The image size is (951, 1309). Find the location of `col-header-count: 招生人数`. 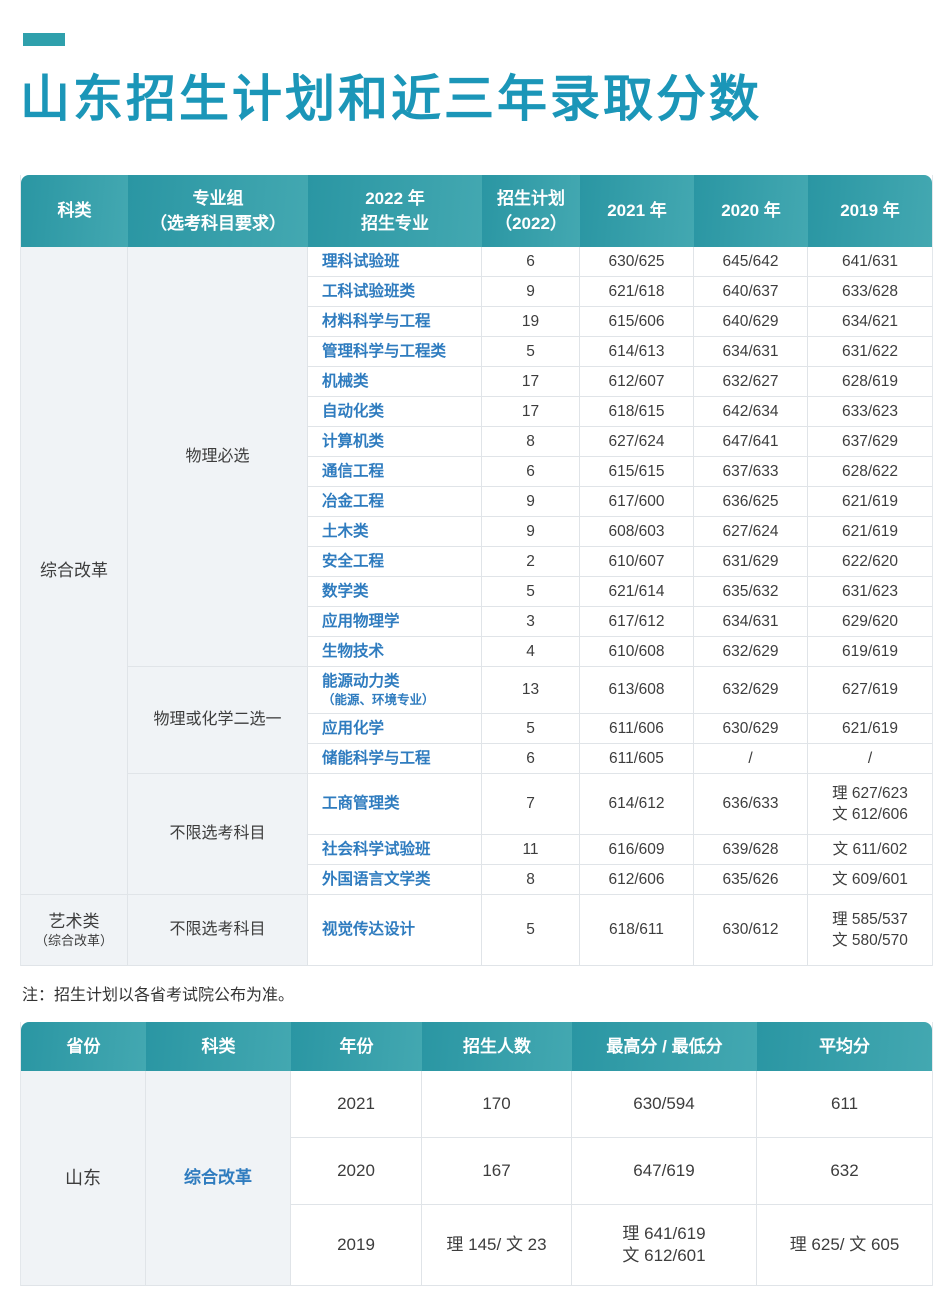

col-header-count: 招生人数 is located at coordinates (497, 1046).